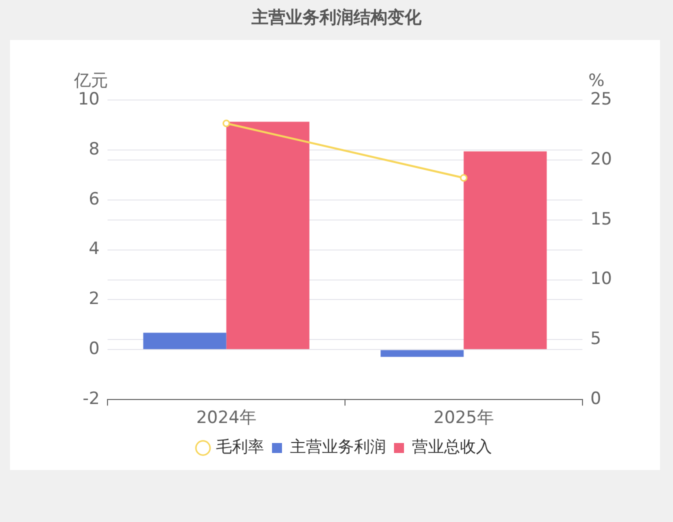 Image resolution: width=673 pixels, height=522 pixels. What do you see at coordinates (596, 339) in the screenshot?
I see `y2-tick-label: 5` at bounding box center [596, 339].